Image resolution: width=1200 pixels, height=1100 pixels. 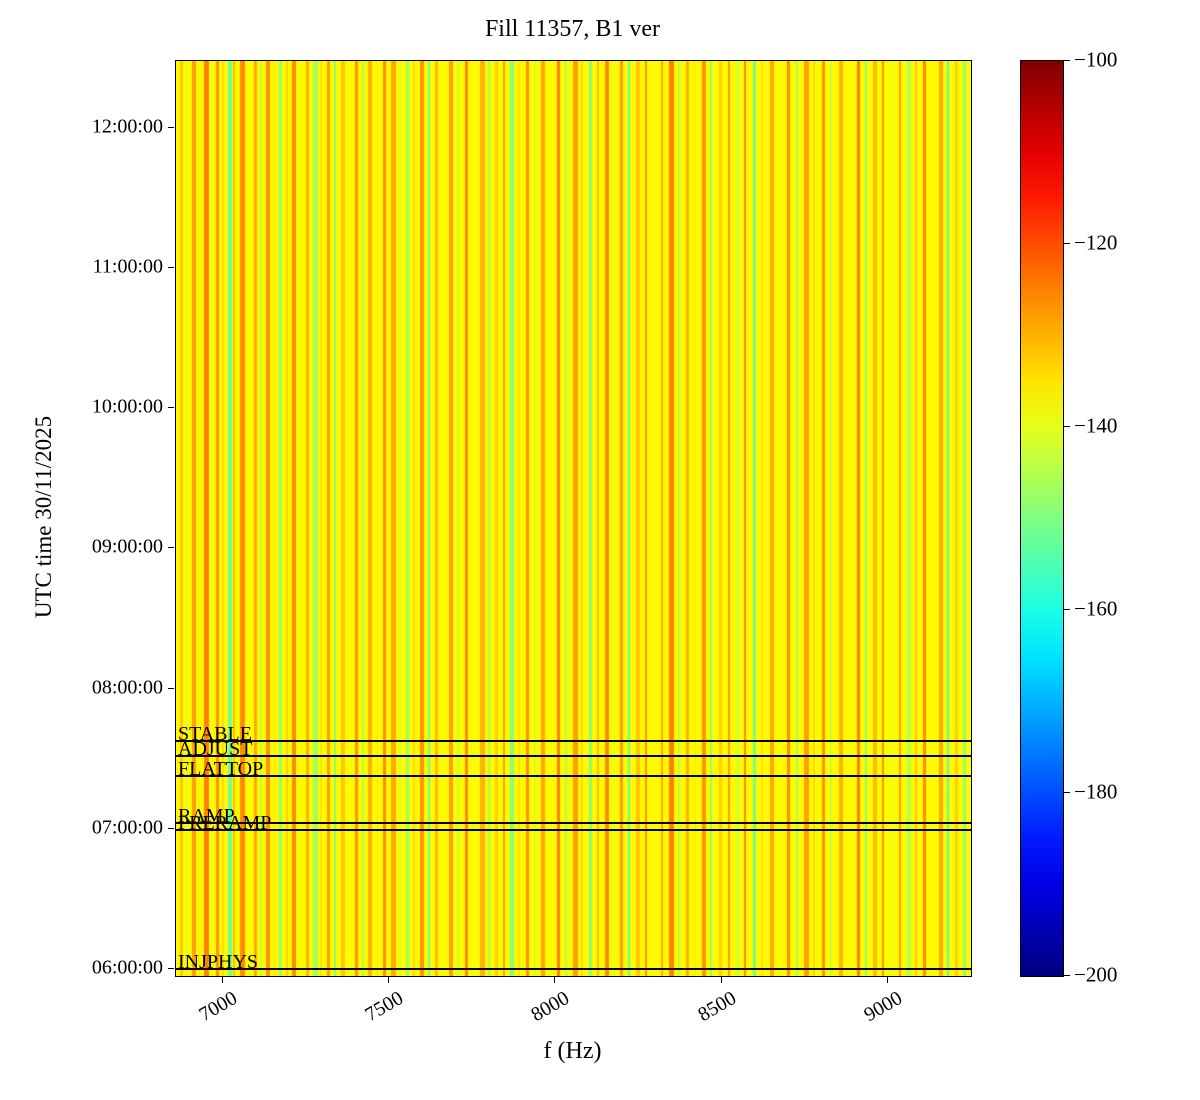 What do you see at coordinates (883, 1007) in the screenshot?
I see `x-tick-label: 9000` at bounding box center [883, 1007].